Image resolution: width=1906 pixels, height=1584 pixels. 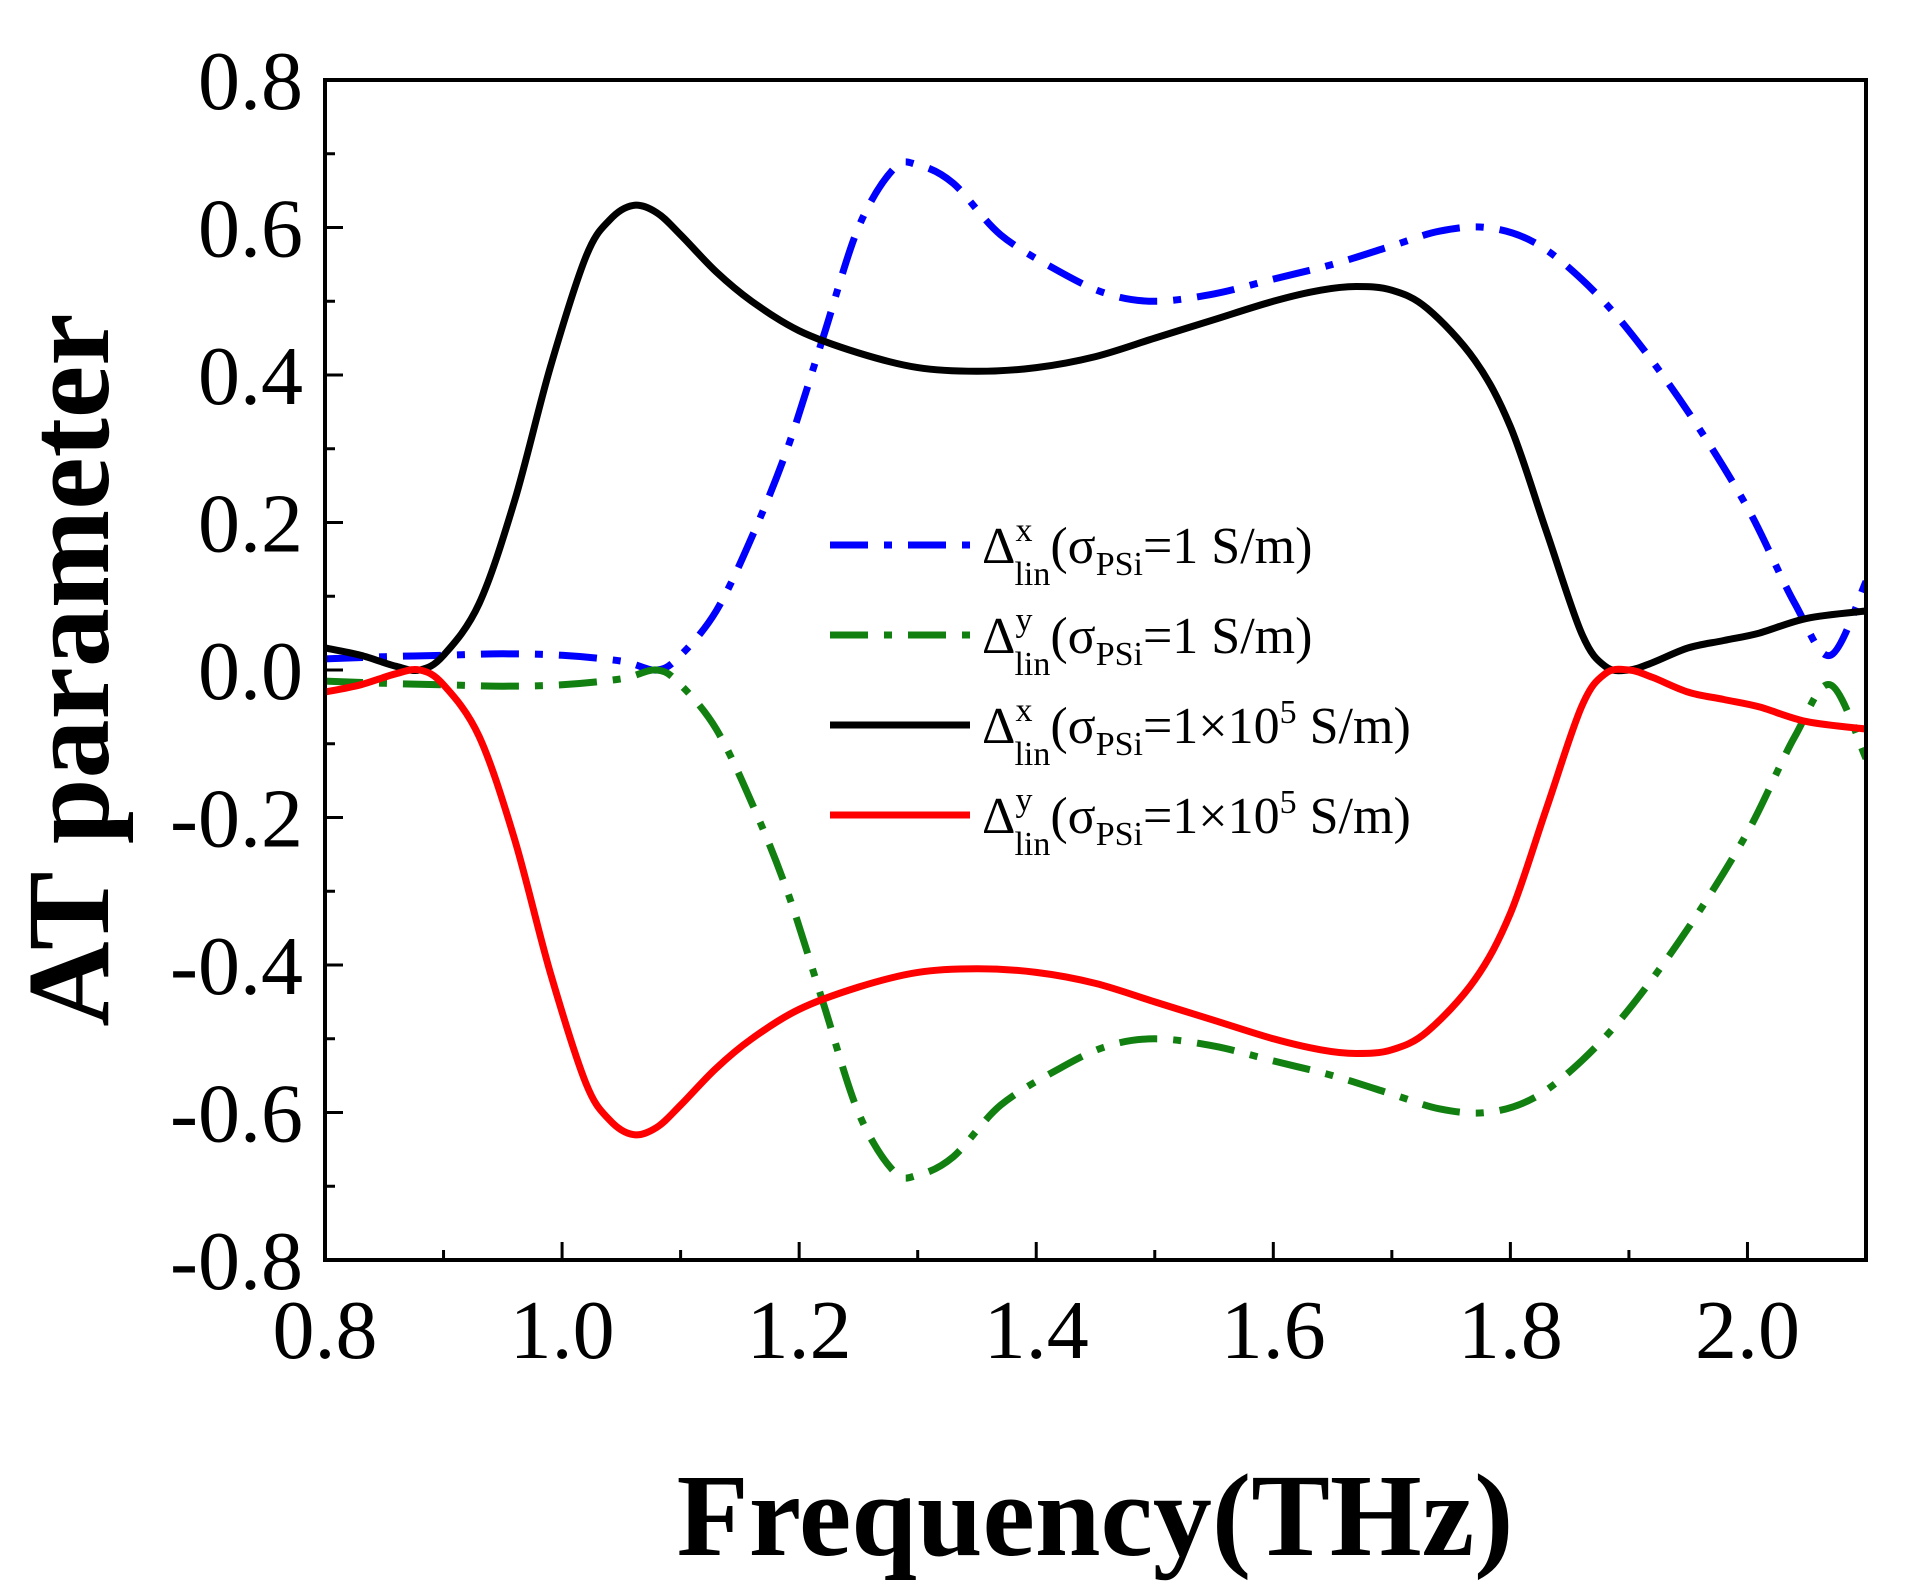 I want to click on x-tick-label: 1.8, so click(x=1510, y=1330).